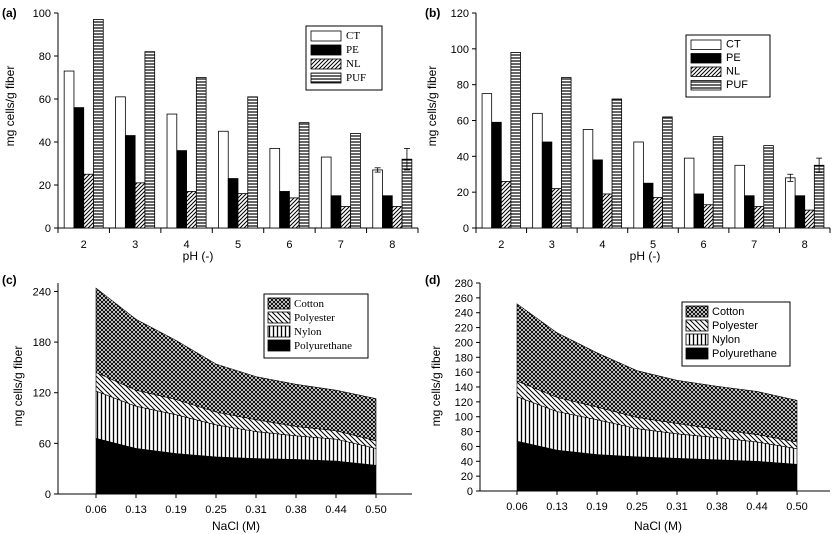 This screenshot has width=840, height=534. Describe the element at coordinates (706, 71) in the screenshot. I see `legend-swatch-nl` at that location.